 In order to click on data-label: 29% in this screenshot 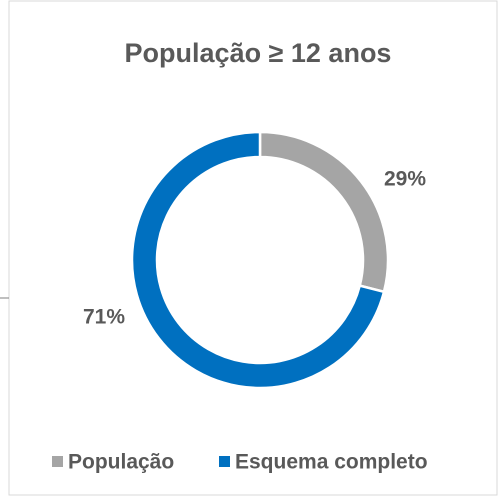, I will do `click(405, 179)`.